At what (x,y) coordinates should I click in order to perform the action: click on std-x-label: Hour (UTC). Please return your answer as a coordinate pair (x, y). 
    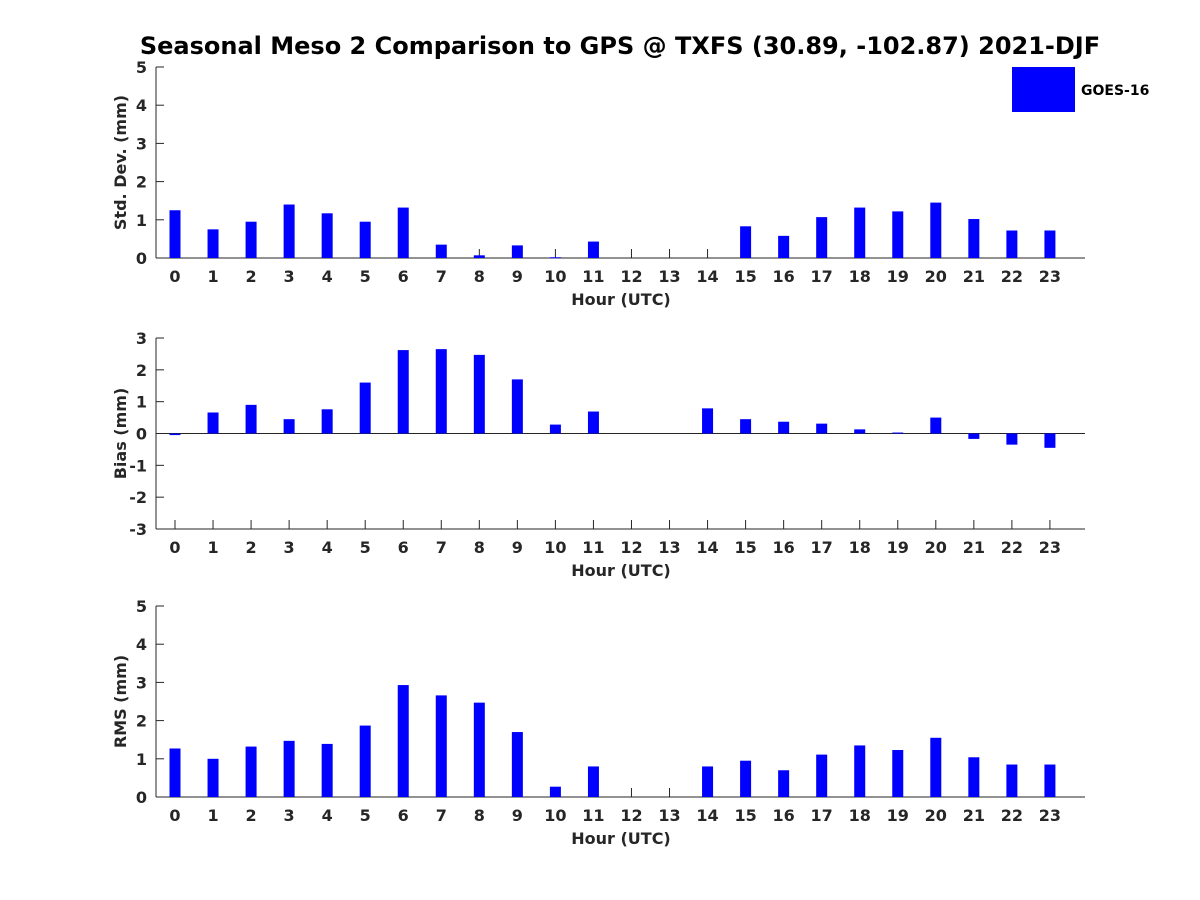
    Looking at the image, I should click on (621, 299).